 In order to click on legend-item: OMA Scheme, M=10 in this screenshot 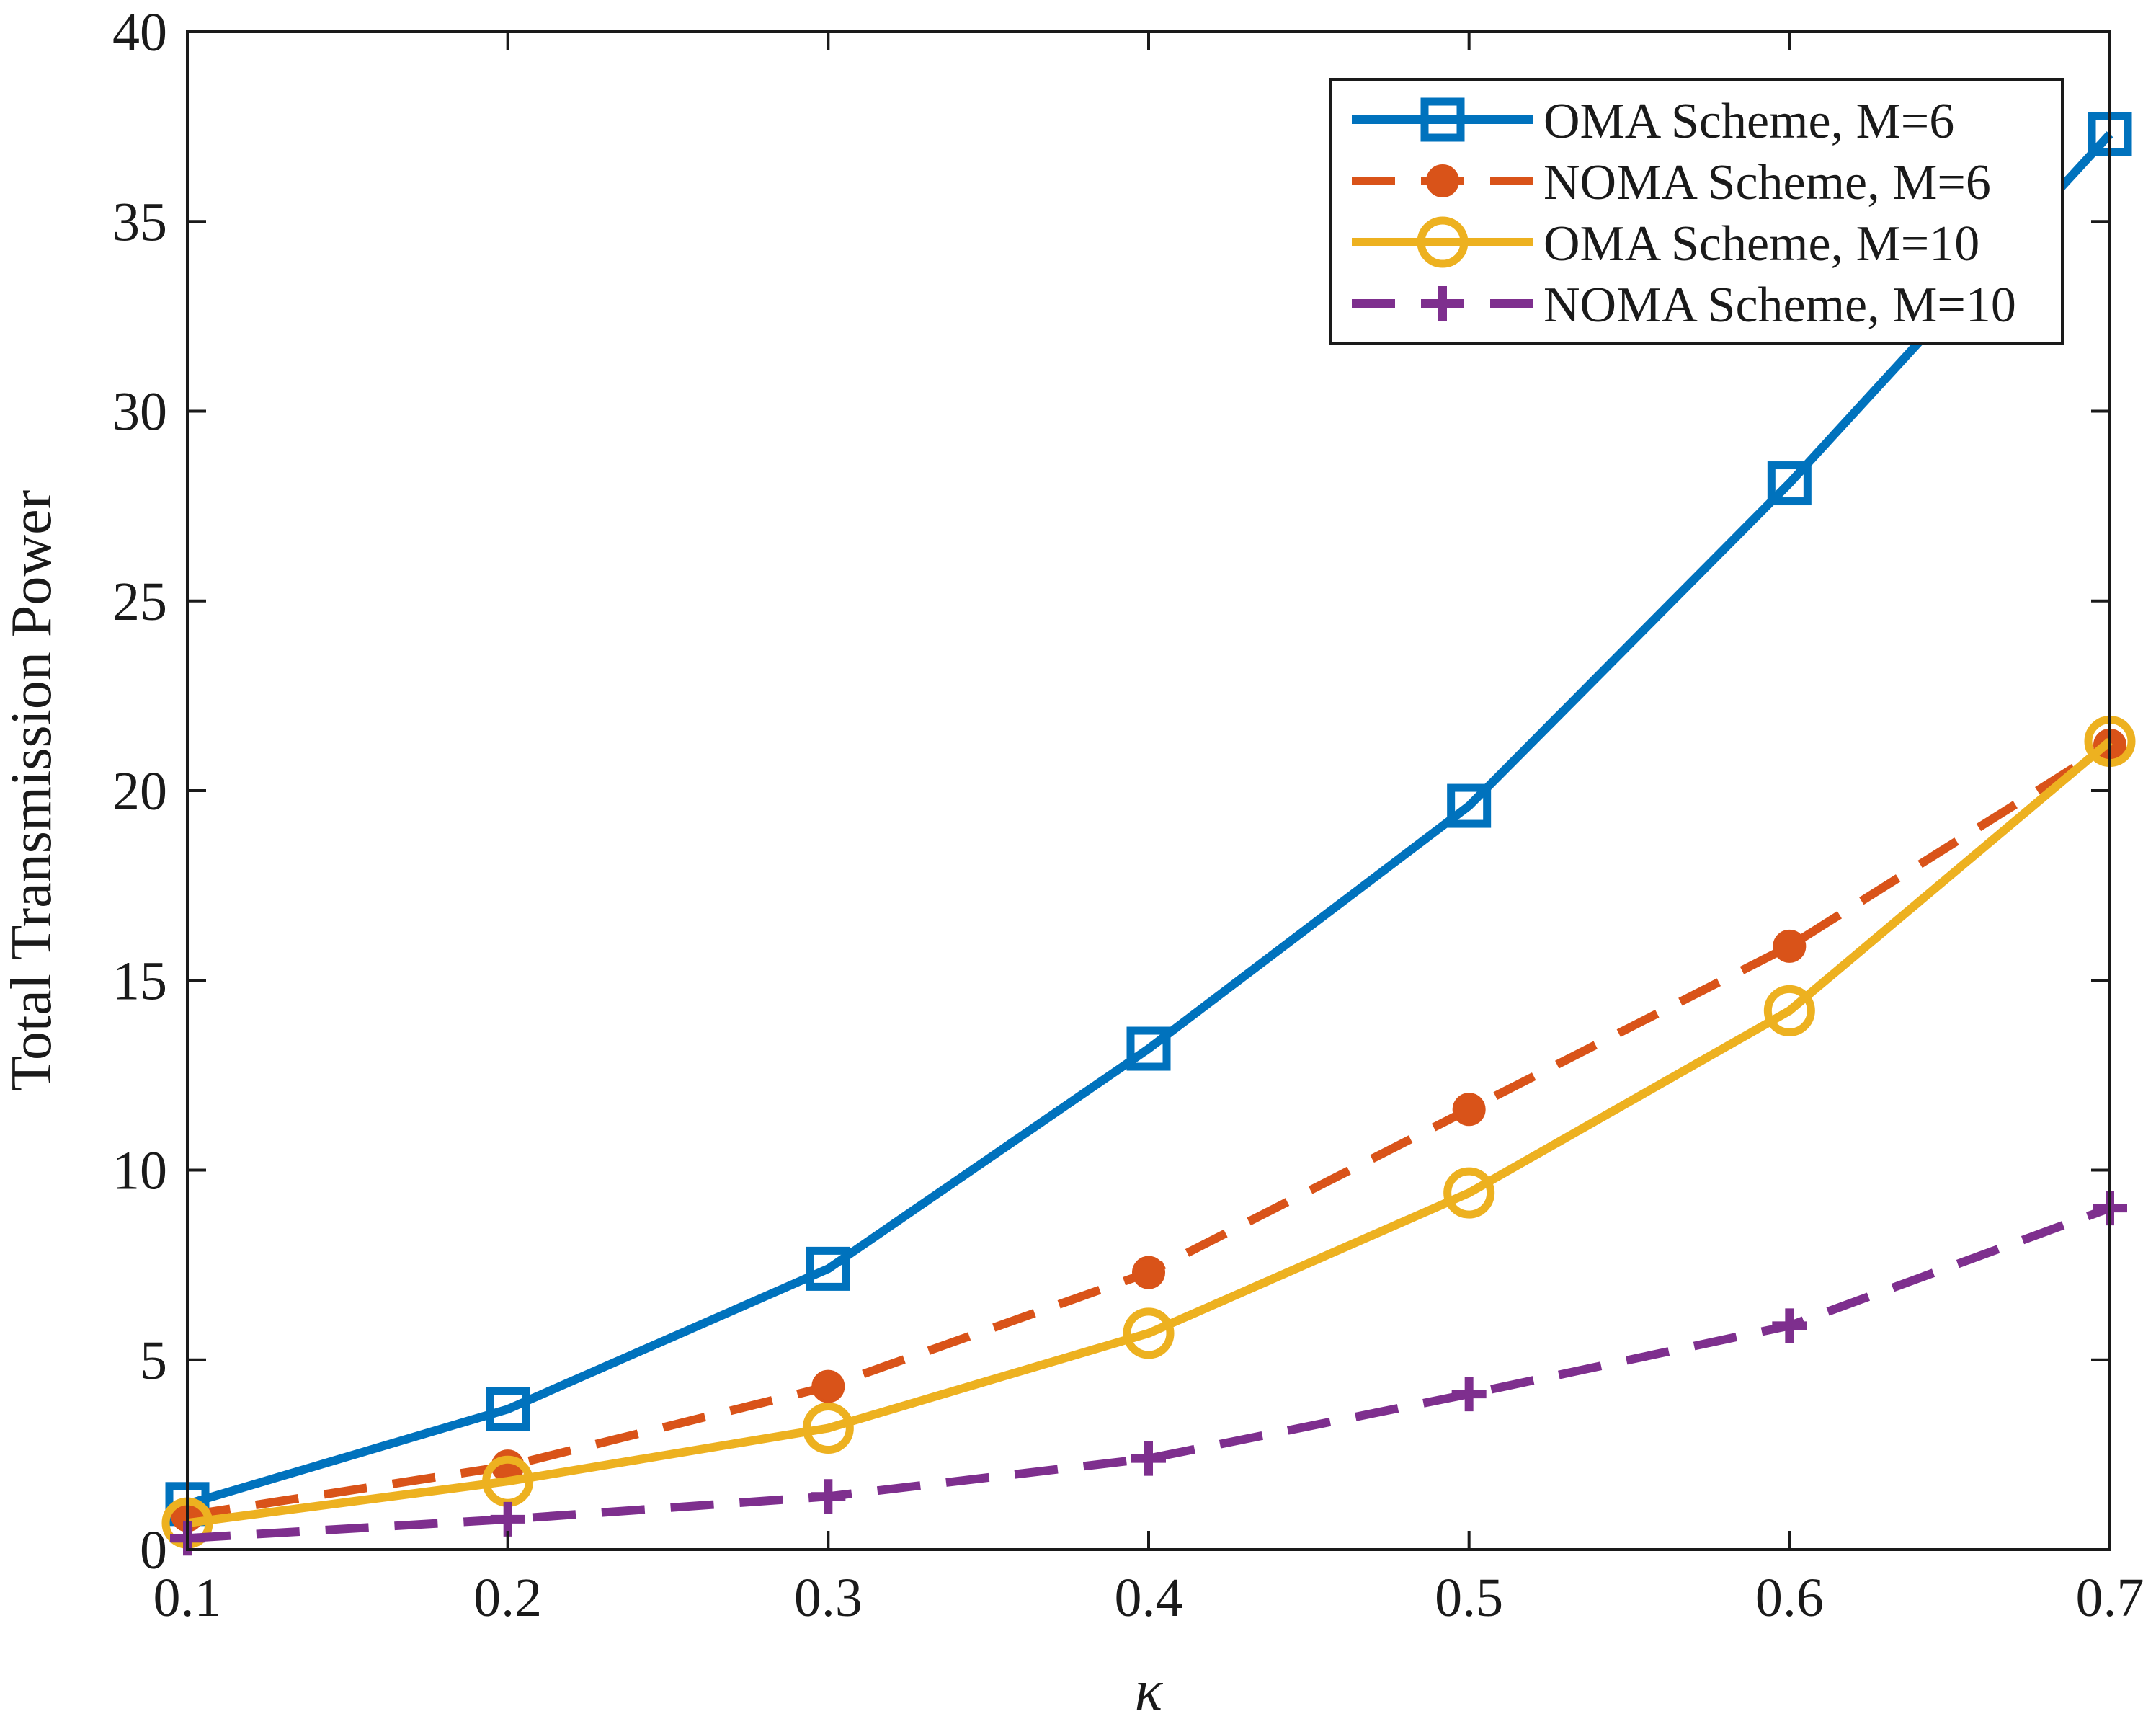, I will do `click(1665, 244)`.